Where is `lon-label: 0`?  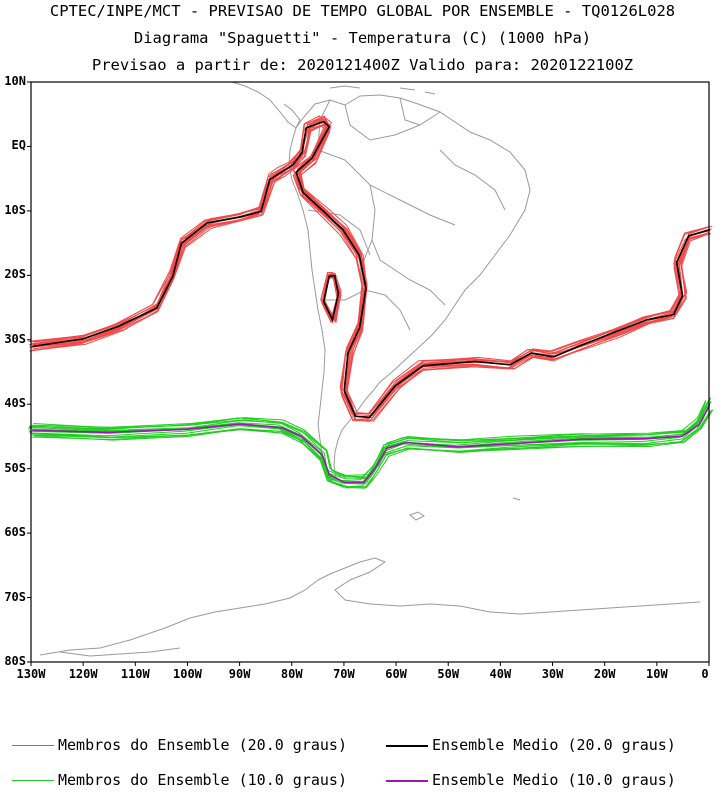
lon-label: 0 is located at coordinates (705, 674).